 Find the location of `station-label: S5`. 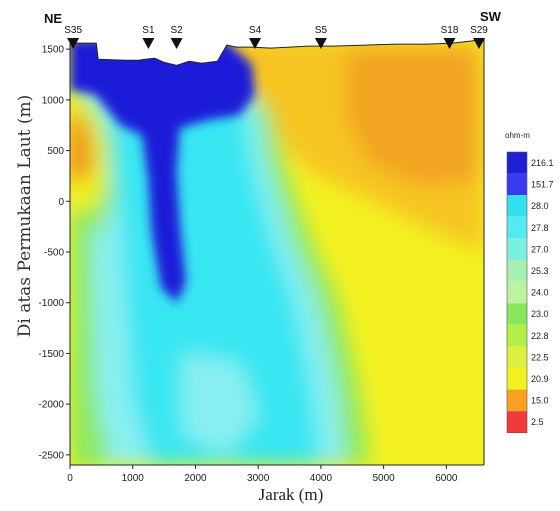

station-label: S5 is located at coordinates (321, 30).